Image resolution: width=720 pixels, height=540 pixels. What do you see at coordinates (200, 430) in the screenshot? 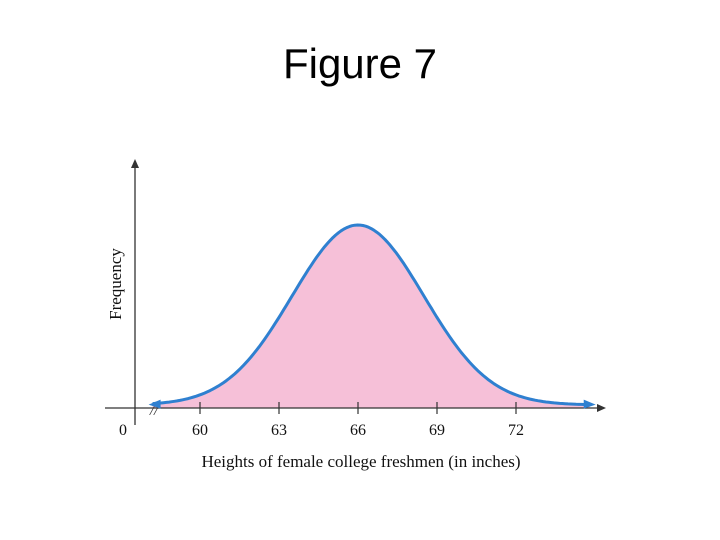
I see `x-tick-label: 60` at bounding box center [200, 430].